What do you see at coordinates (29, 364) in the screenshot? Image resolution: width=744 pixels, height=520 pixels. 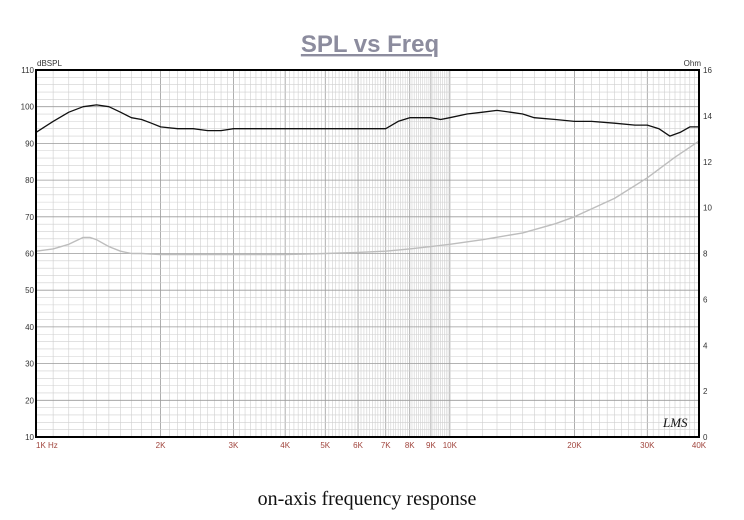 I see `left-tick-label: 30` at bounding box center [29, 364].